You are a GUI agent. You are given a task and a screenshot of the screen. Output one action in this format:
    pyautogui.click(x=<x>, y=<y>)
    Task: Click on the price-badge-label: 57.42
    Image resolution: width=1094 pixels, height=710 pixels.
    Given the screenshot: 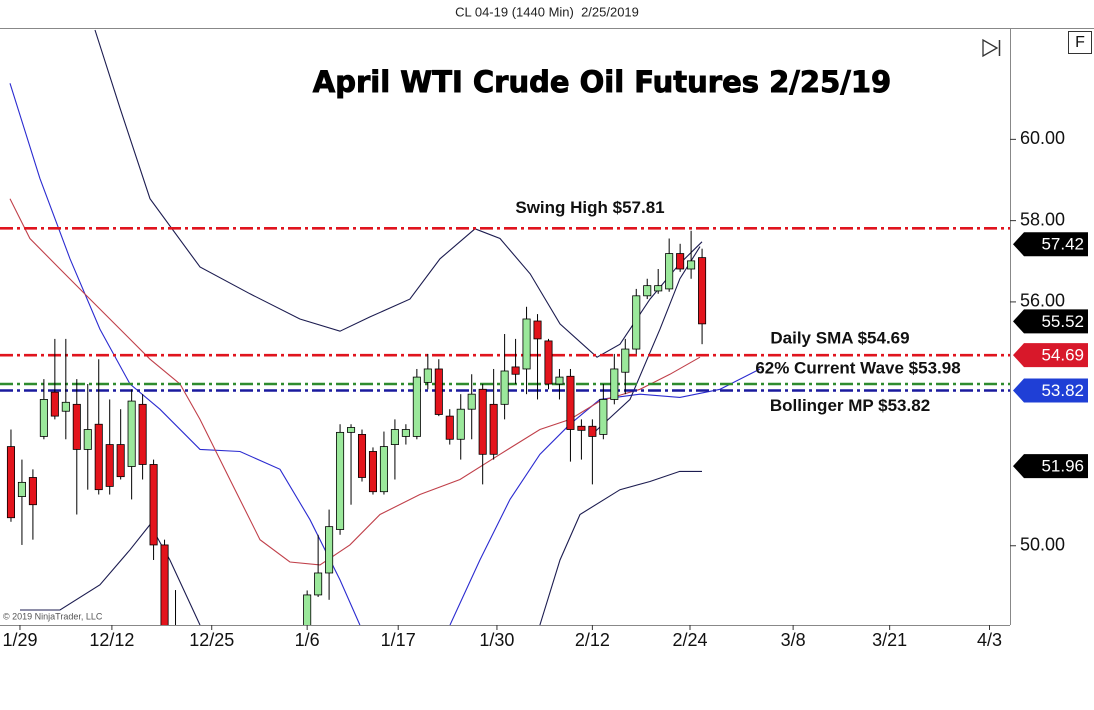 What is the action you would take?
    pyautogui.click(x=1062, y=244)
    